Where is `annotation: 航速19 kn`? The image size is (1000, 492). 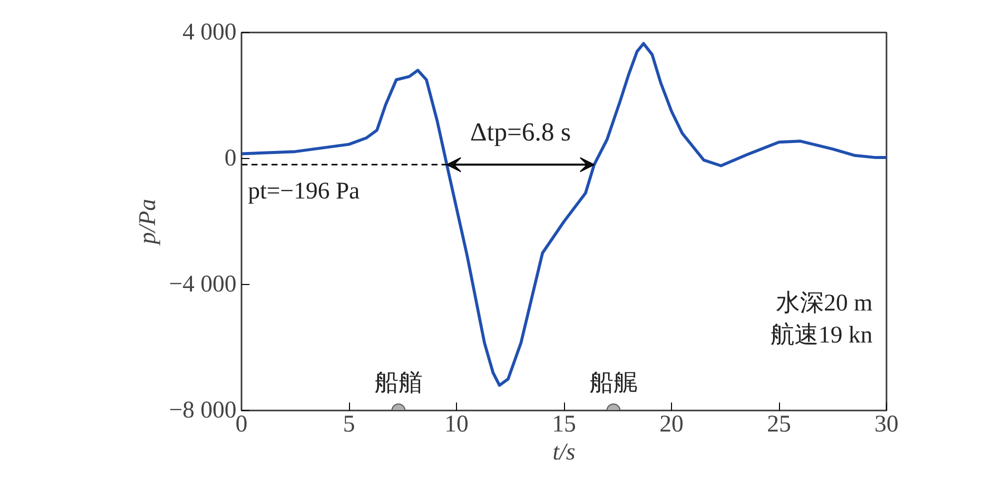 annotation: 航速19 kn is located at coordinates (821, 335).